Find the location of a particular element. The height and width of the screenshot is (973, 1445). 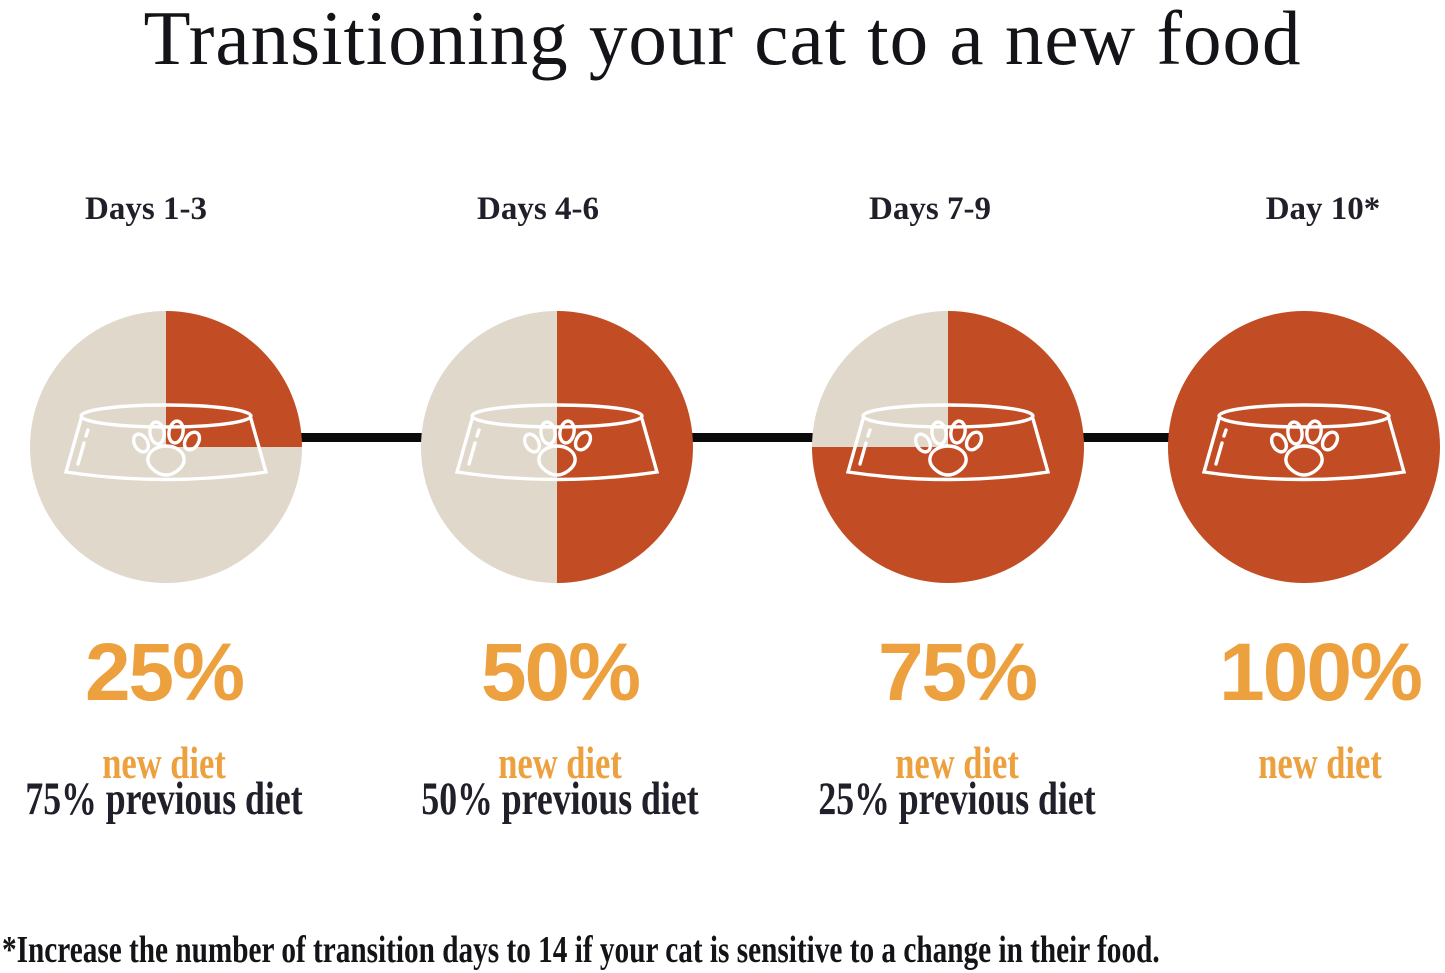

new-diet-percent: 50% is located at coordinates (560, 672).